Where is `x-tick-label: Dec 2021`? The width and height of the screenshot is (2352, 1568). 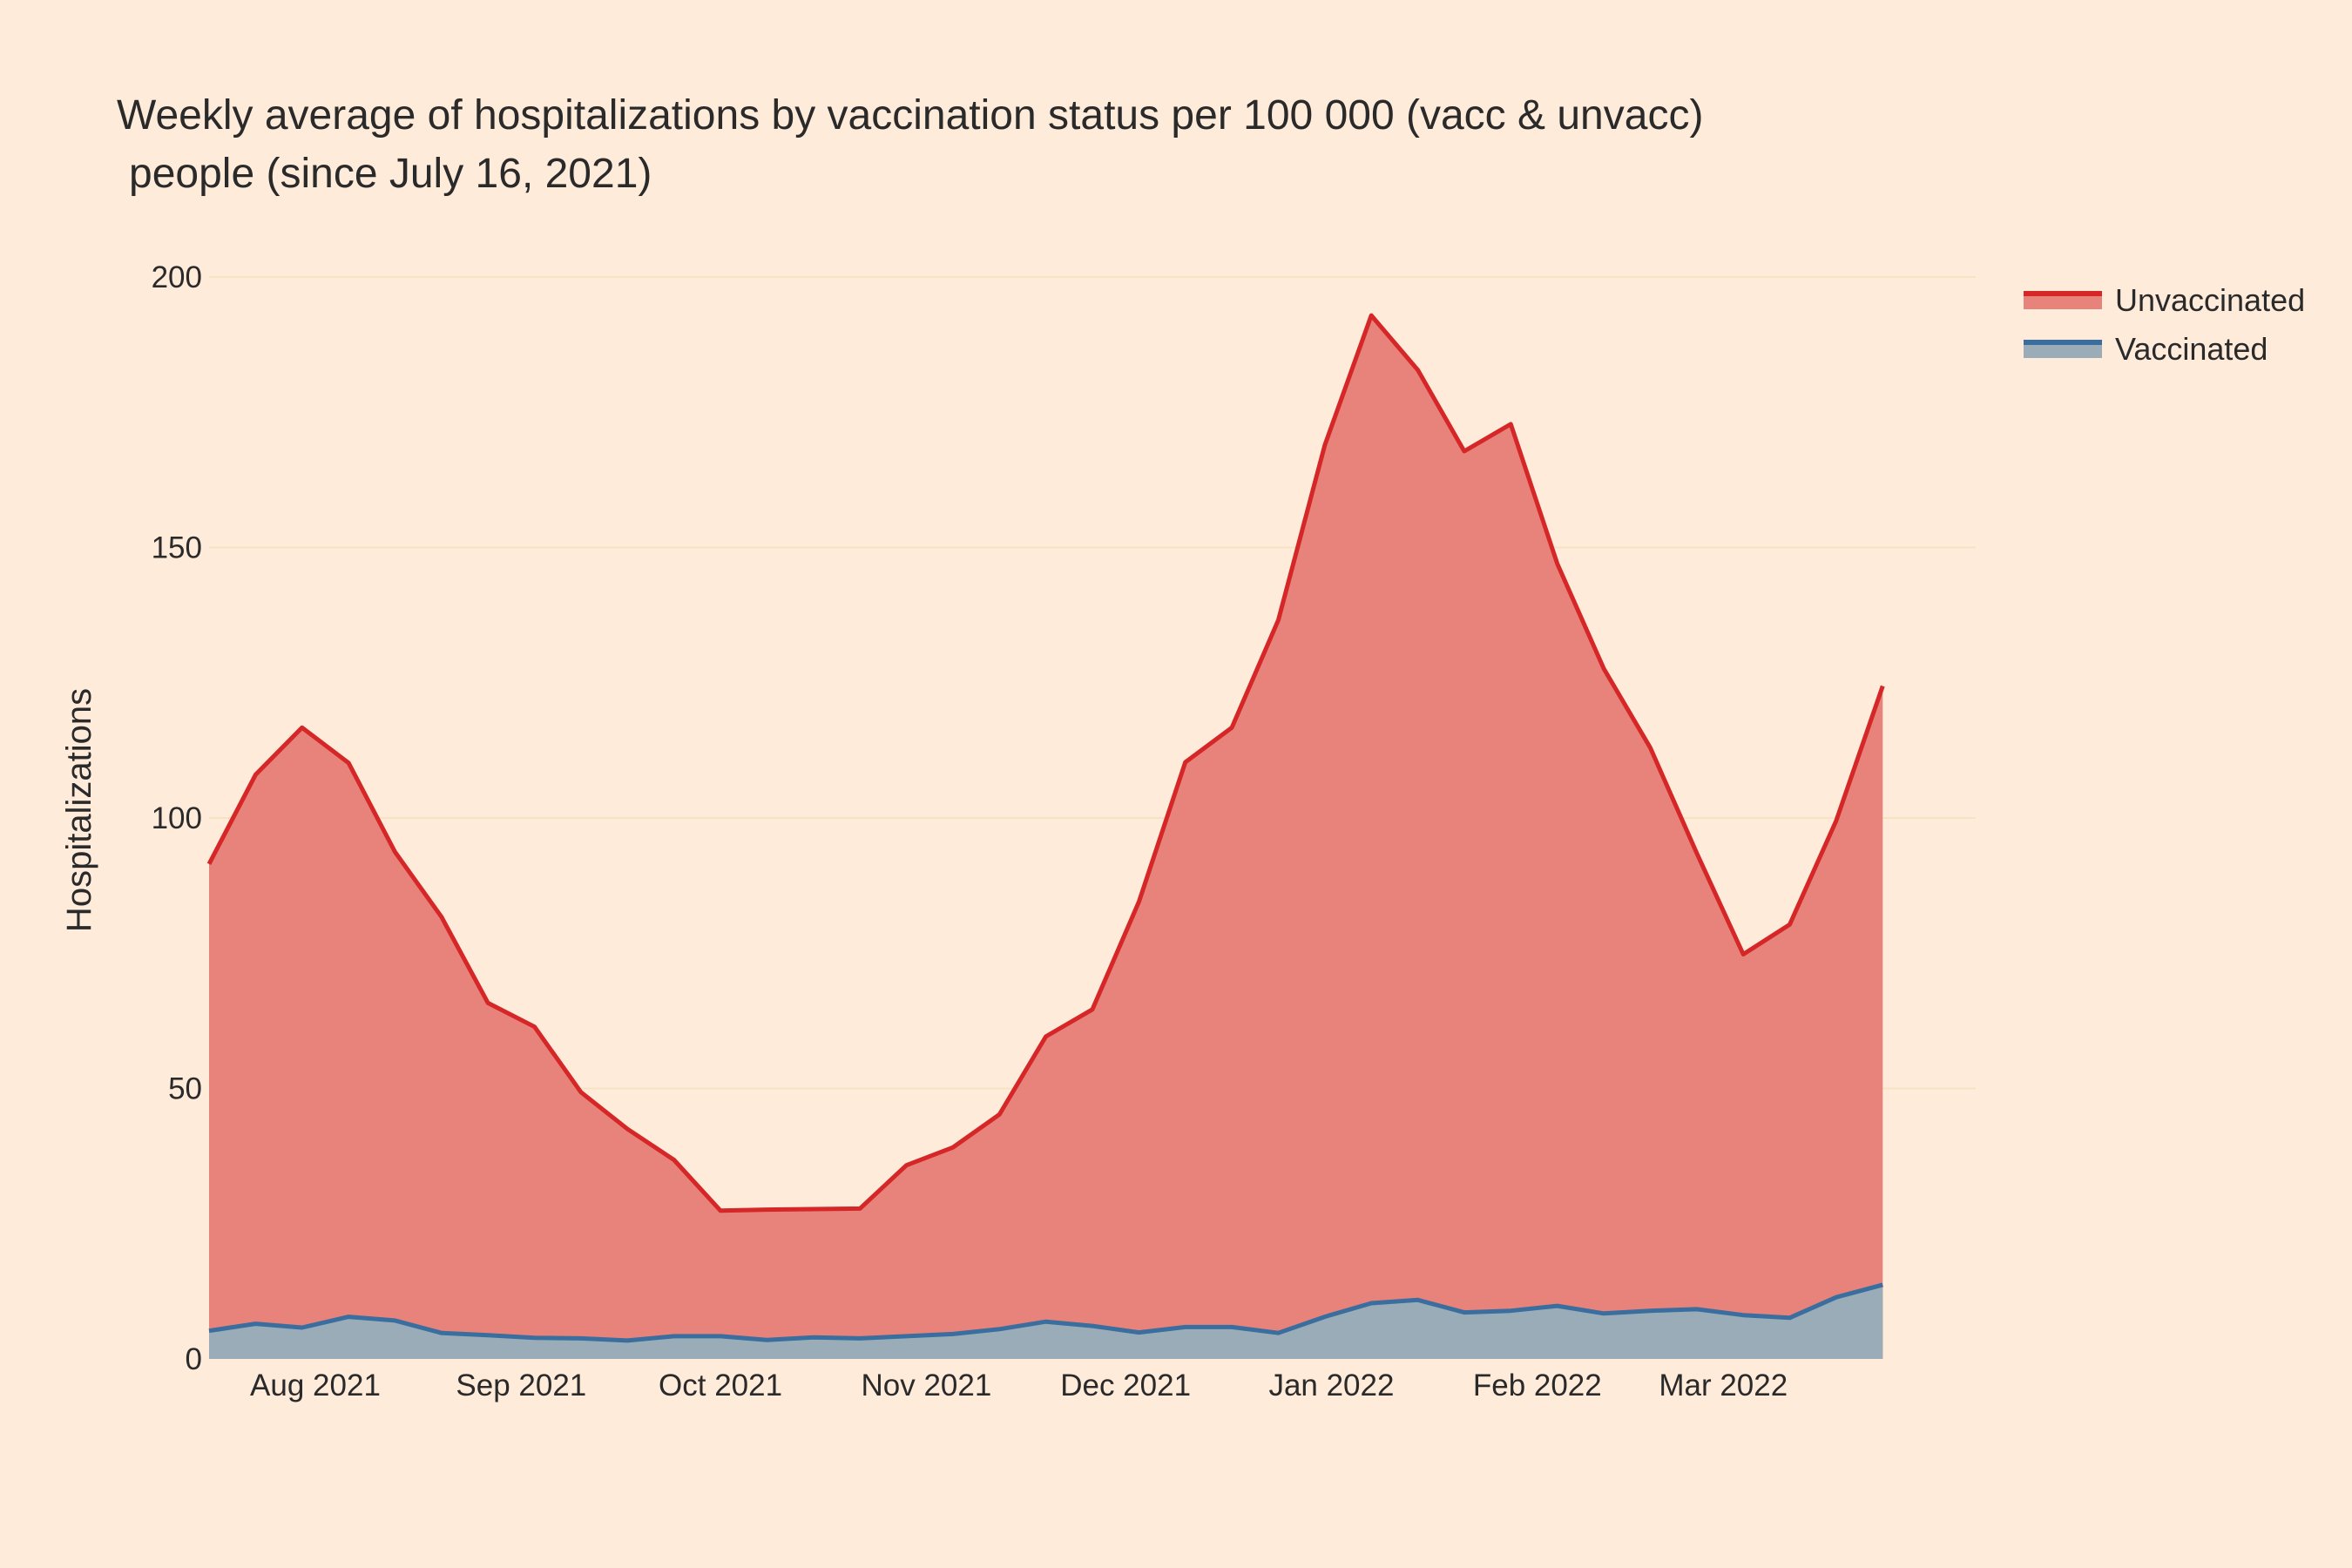 x-tick-label: Dec 2021 is located at coordinates (1125, 1385).